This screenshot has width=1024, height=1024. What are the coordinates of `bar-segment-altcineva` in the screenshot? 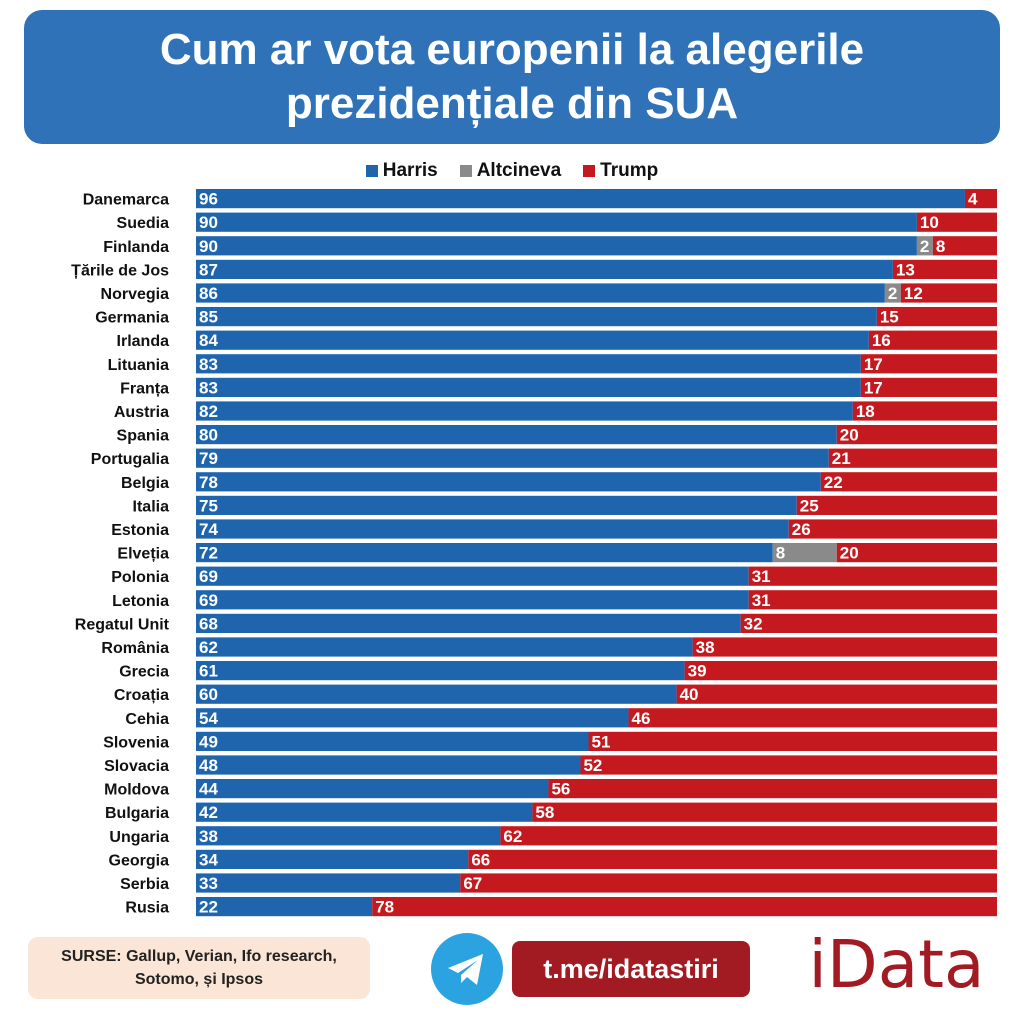 It's located at (892, 293).